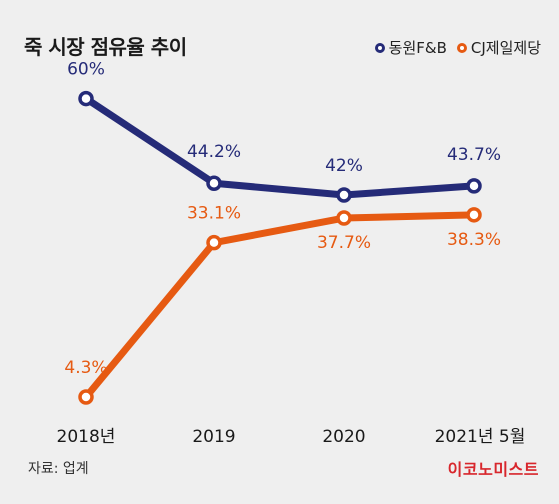 This screenshot has height=504, width=559. Describe the element at coordinates (474, 155) in the screenshot. I see `data-label-0-3: 43.7%` at that location.